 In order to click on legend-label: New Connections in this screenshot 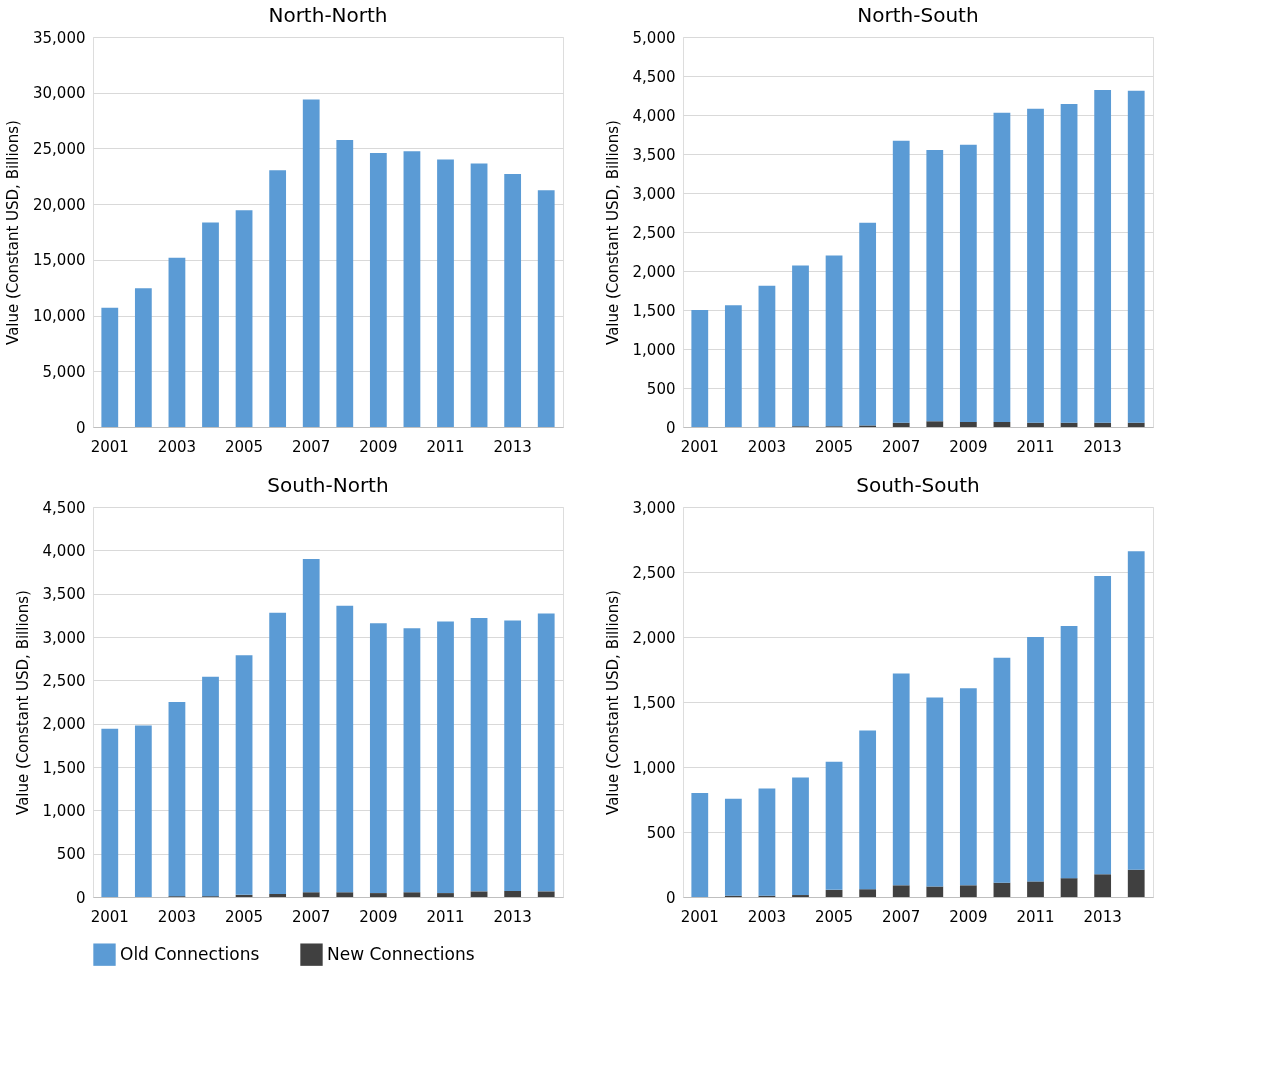, I will do `click(401, 953)`.